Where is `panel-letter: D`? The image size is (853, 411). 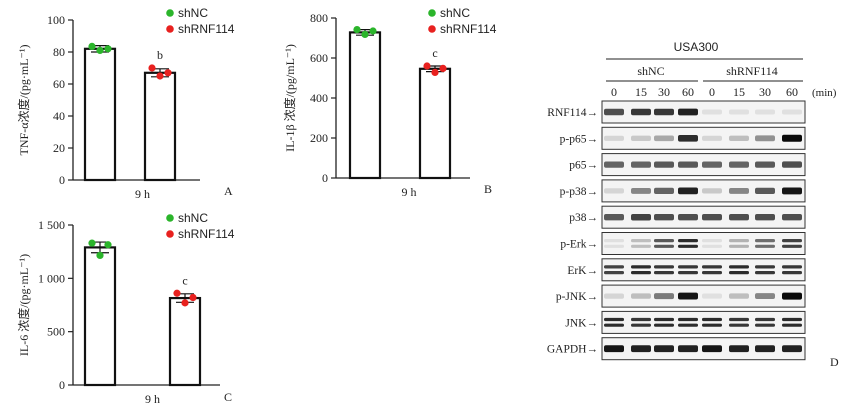 panel-letter: D is located at coordinates (834, 362).